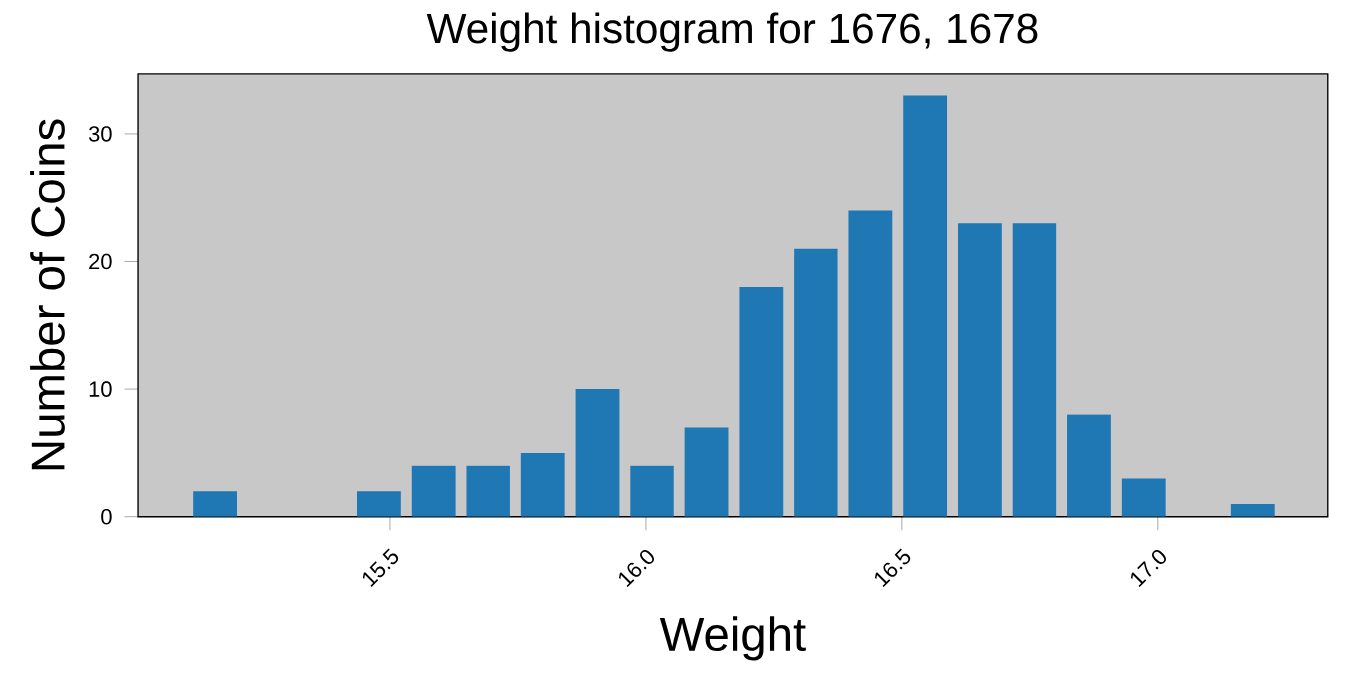  What do you see at coordinates (1148, 569) in the screenshot?
I see `x-tick-label: 17.0` at bounding box center [1148, 569].